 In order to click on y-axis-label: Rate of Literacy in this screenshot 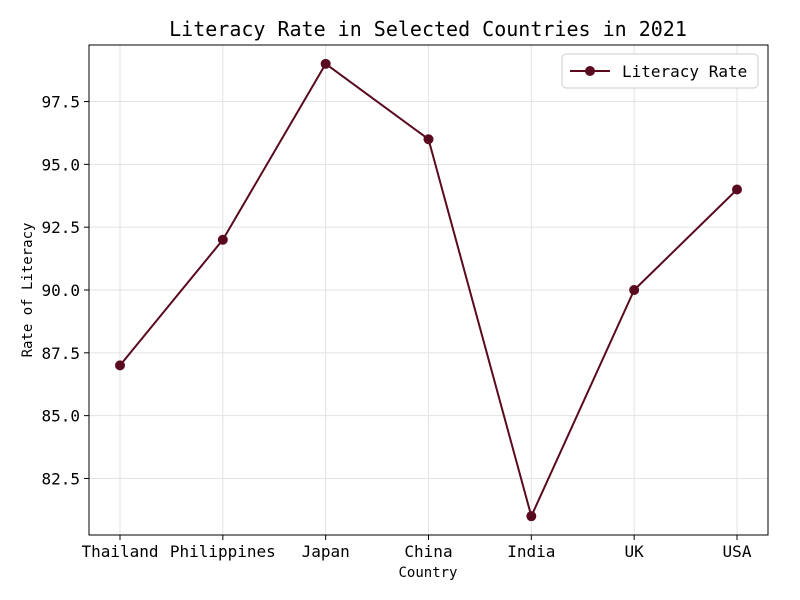, I will do `click(28, 290)`.